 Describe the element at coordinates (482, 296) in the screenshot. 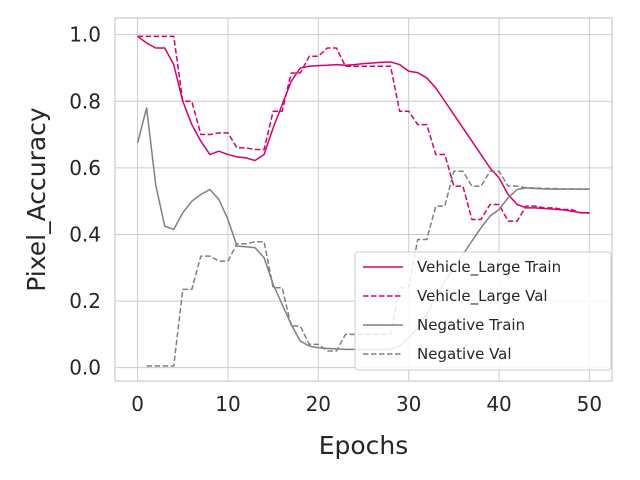

I see `legend-label: Vehicle_Large Val` at that location.